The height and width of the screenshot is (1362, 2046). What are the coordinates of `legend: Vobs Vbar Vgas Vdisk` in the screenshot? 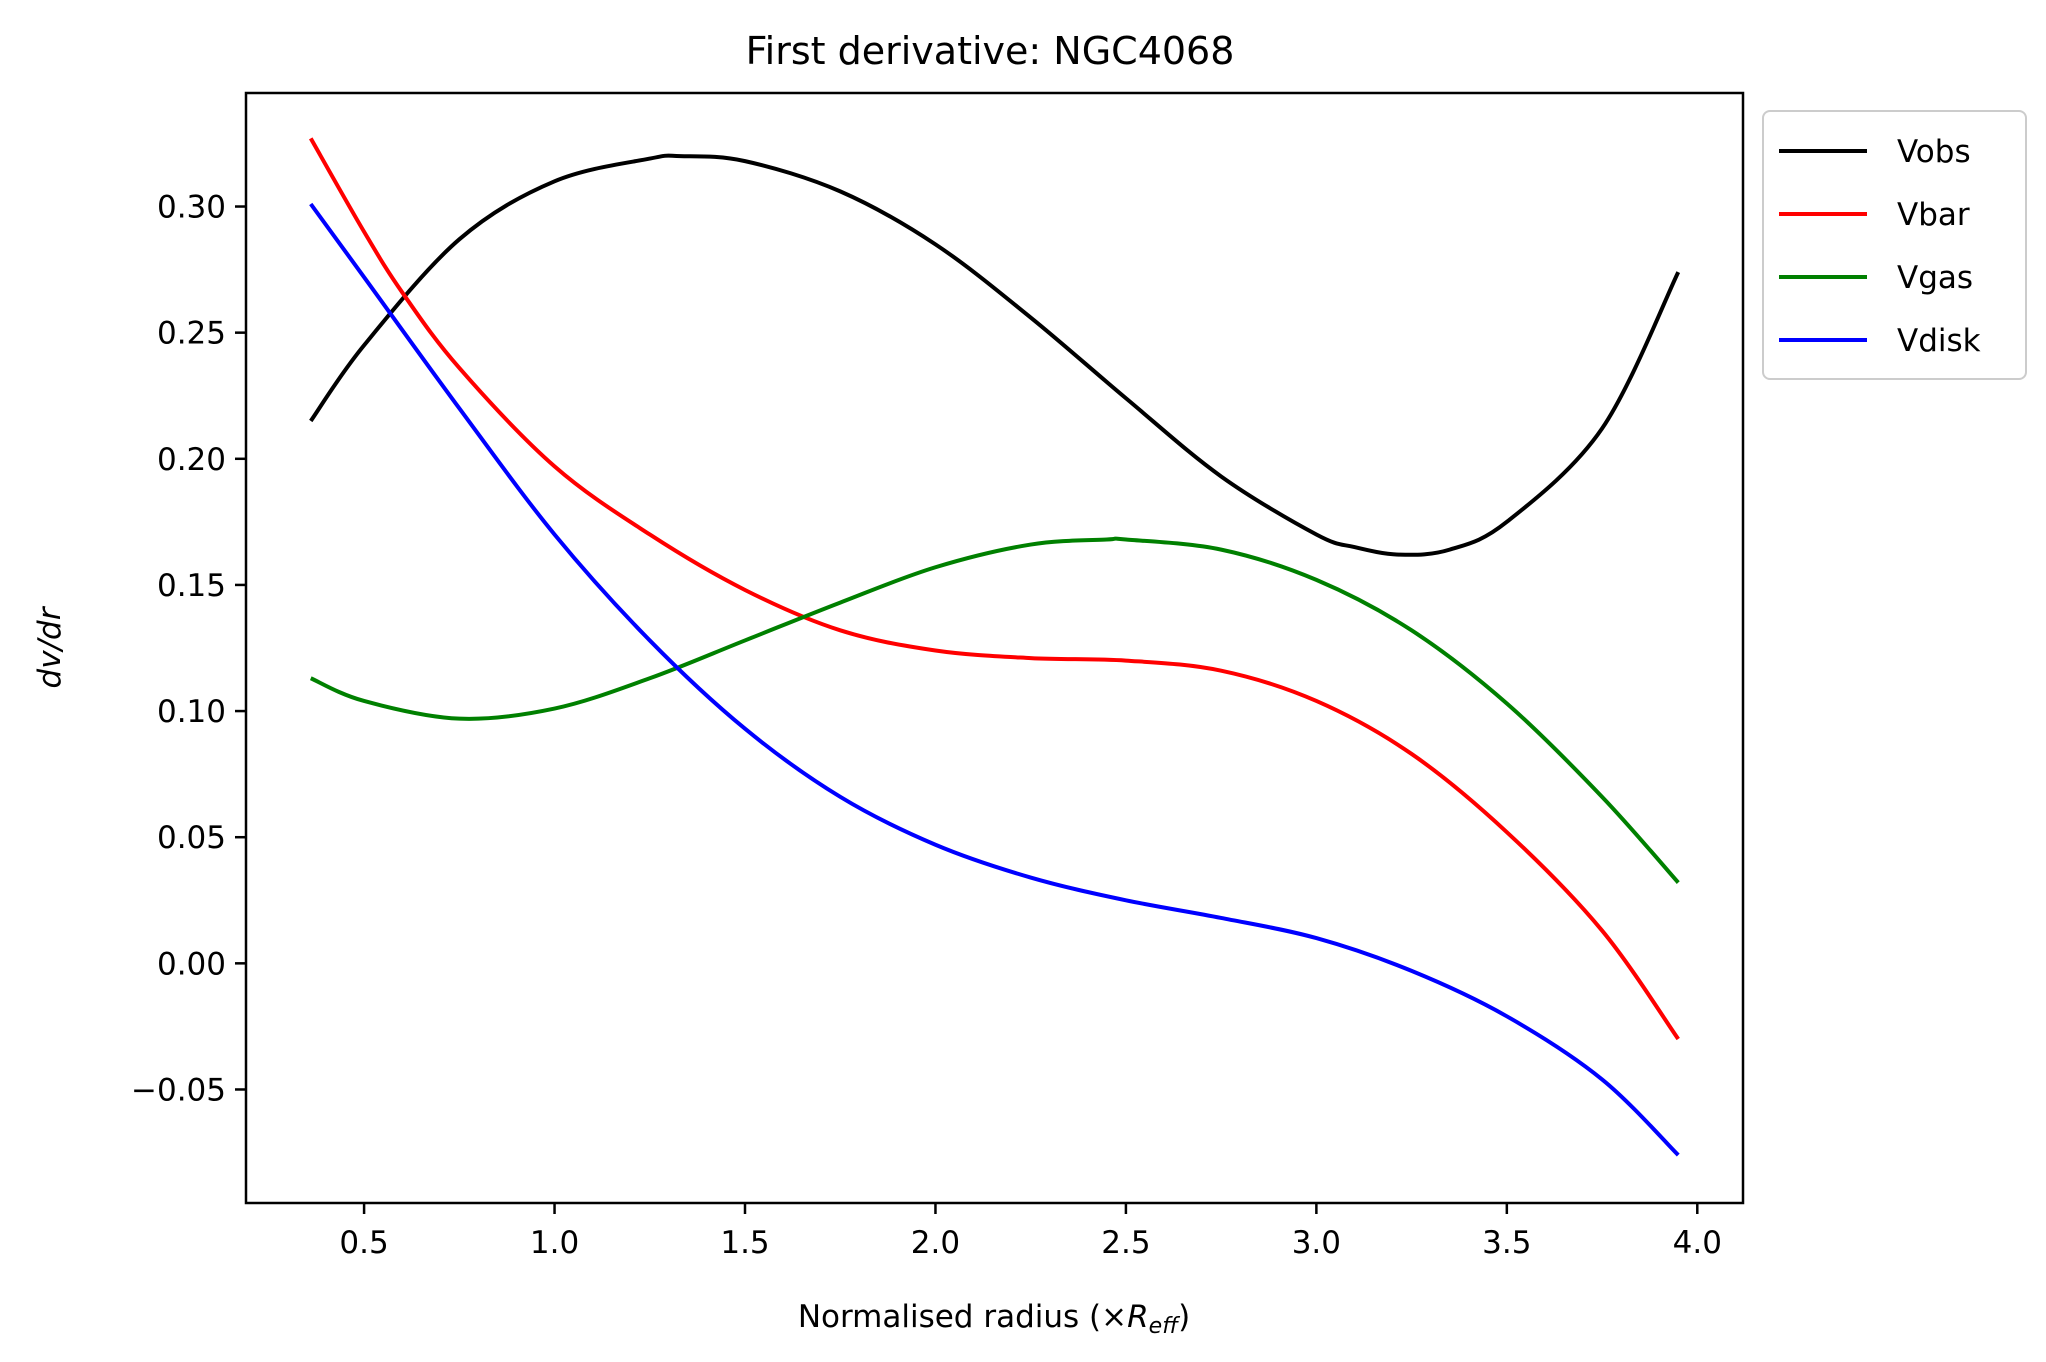 It's located at (1894, 245).